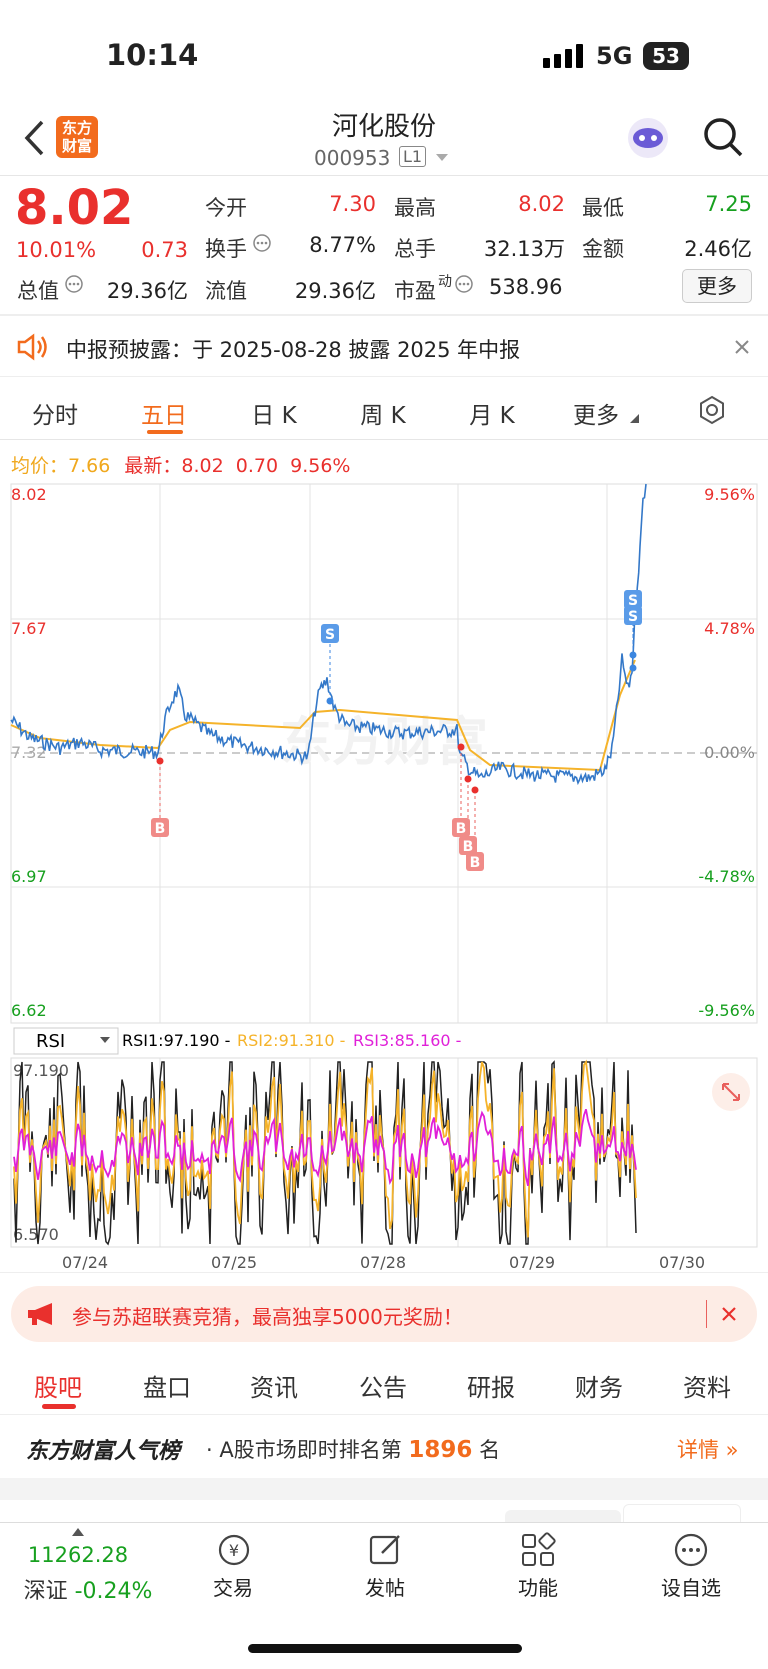 This screenshot has height=1669, width=768. I want to click on index-value: 11262.28, so click(78, 1555).